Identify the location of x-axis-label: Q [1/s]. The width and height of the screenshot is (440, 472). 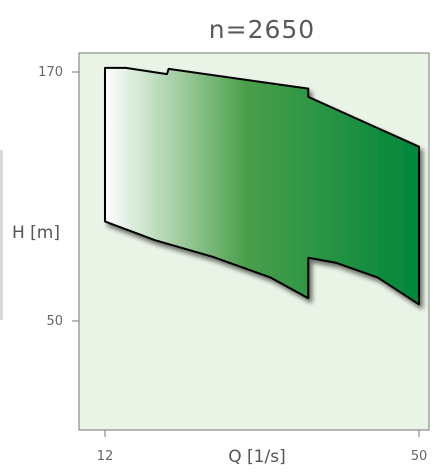
(256, 457).